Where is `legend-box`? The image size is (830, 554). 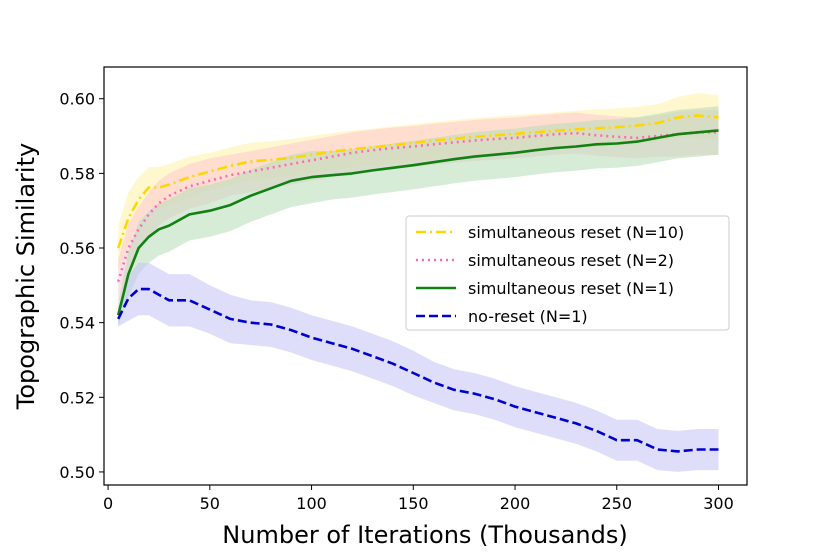
legend-box is located at coordinates (567, 273).